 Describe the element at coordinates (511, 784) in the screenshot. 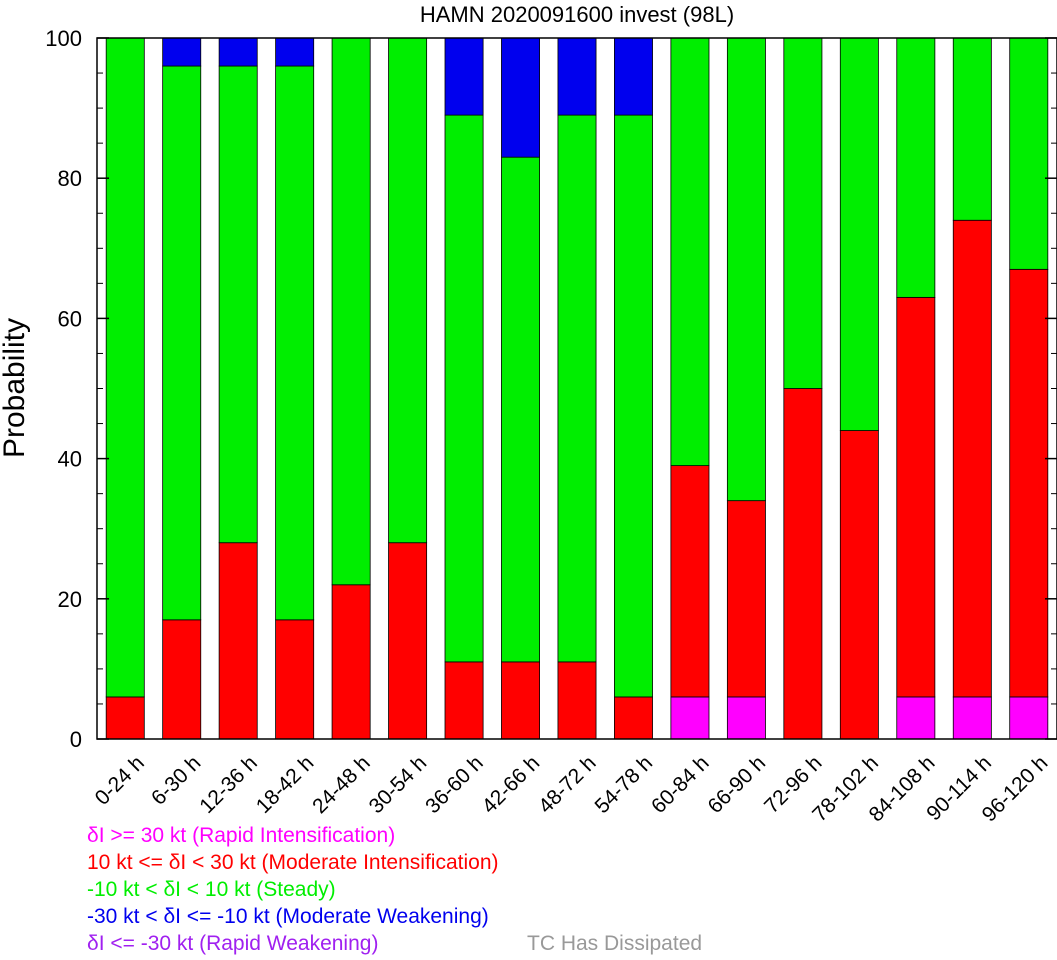

I see `x-tick-label-8: 42-66 h` at that location.